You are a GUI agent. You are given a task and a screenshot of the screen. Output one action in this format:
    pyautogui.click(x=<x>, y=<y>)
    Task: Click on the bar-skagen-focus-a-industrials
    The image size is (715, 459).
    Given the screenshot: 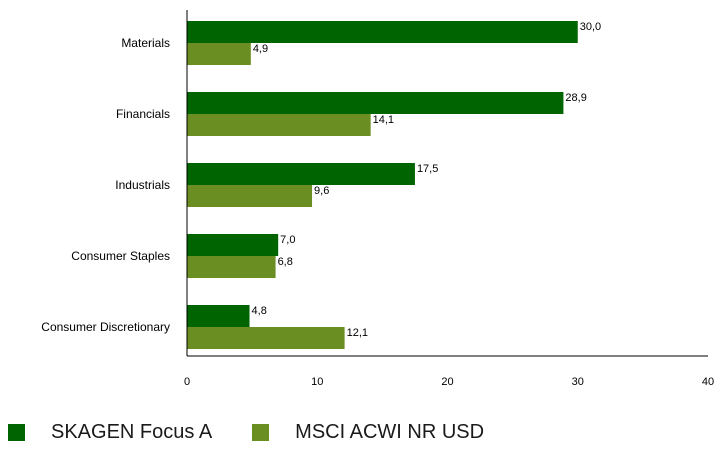 What is the action you would take?
    pyautogui.click(x=301, y=174)
    